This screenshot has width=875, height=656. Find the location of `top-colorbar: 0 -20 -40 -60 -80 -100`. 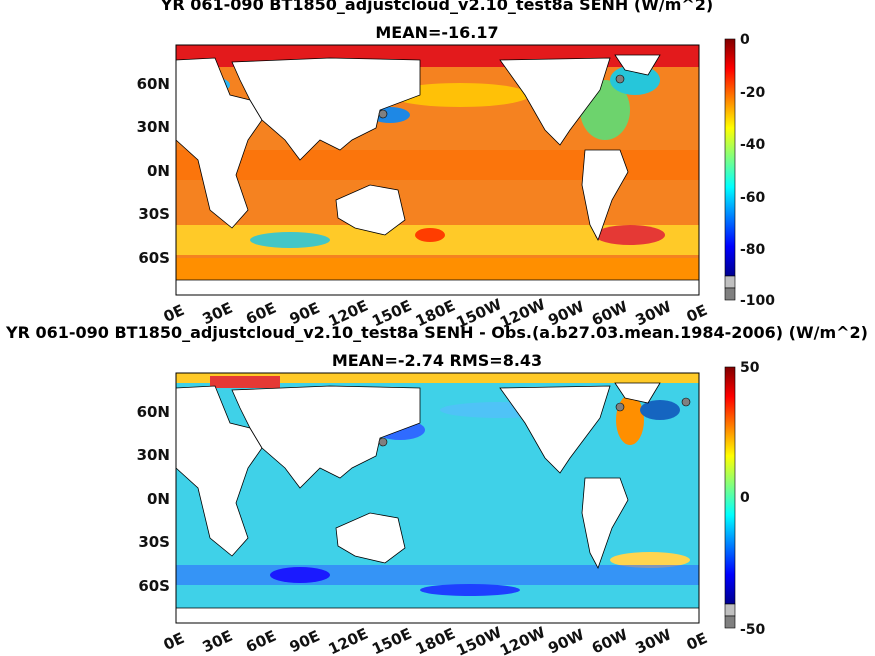

top-colorbar: 0 -20 -40 -60 -80 -100 is located at coordinates (749, 170).